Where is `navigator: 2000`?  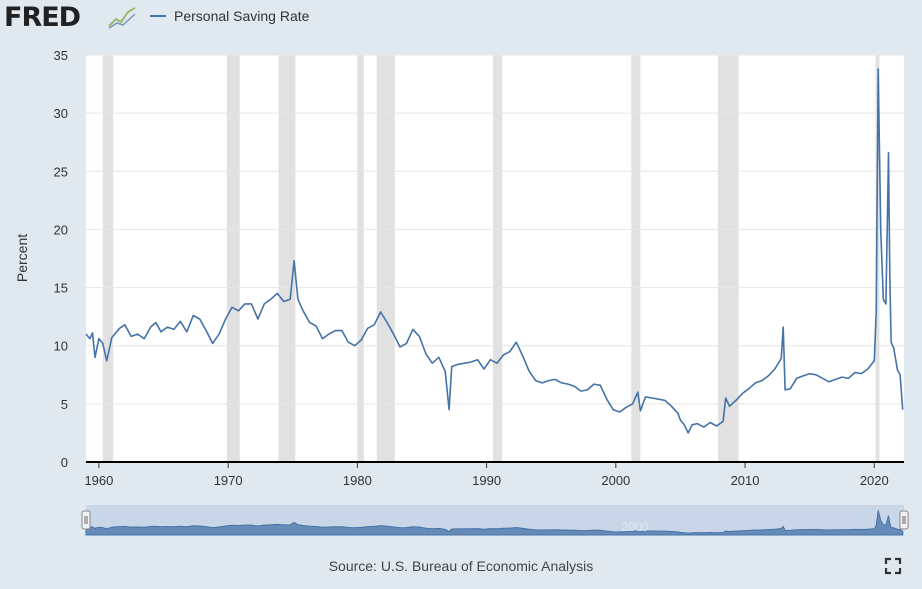 navigator: 2000 is located at coordinates (495, 520).